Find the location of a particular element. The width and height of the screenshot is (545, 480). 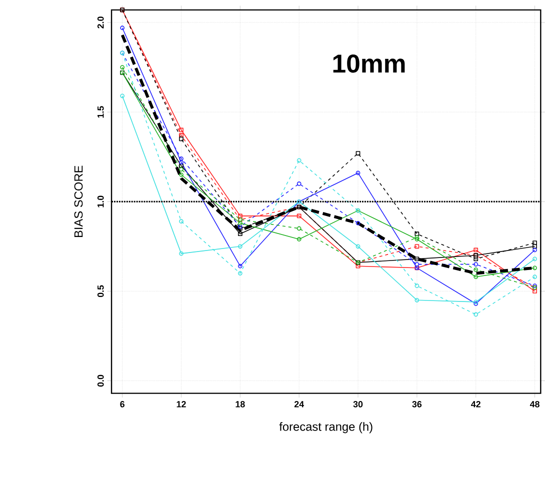

y-tick-label: 1.5 is located at coordinates (101, 112).